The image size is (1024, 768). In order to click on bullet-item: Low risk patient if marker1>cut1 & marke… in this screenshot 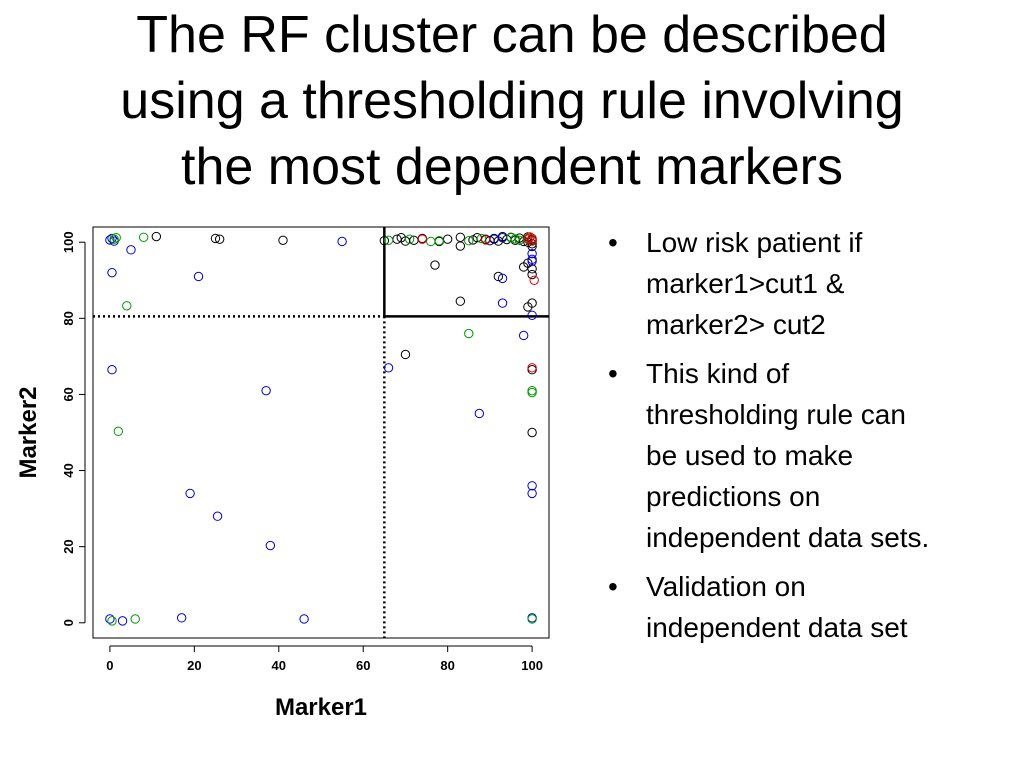, I will do `click(811, 283)`.